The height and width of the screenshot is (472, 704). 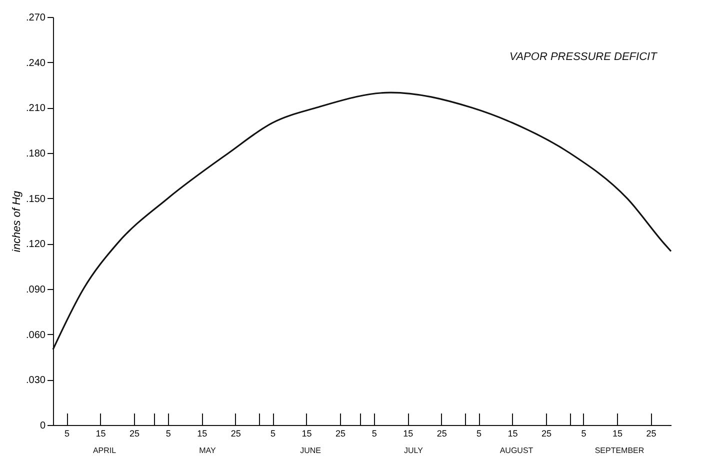 What do you see at coordinates (619, 450) in the screenshot?
I see `text: SEPTEMBER` at bounding box center [619, 450].